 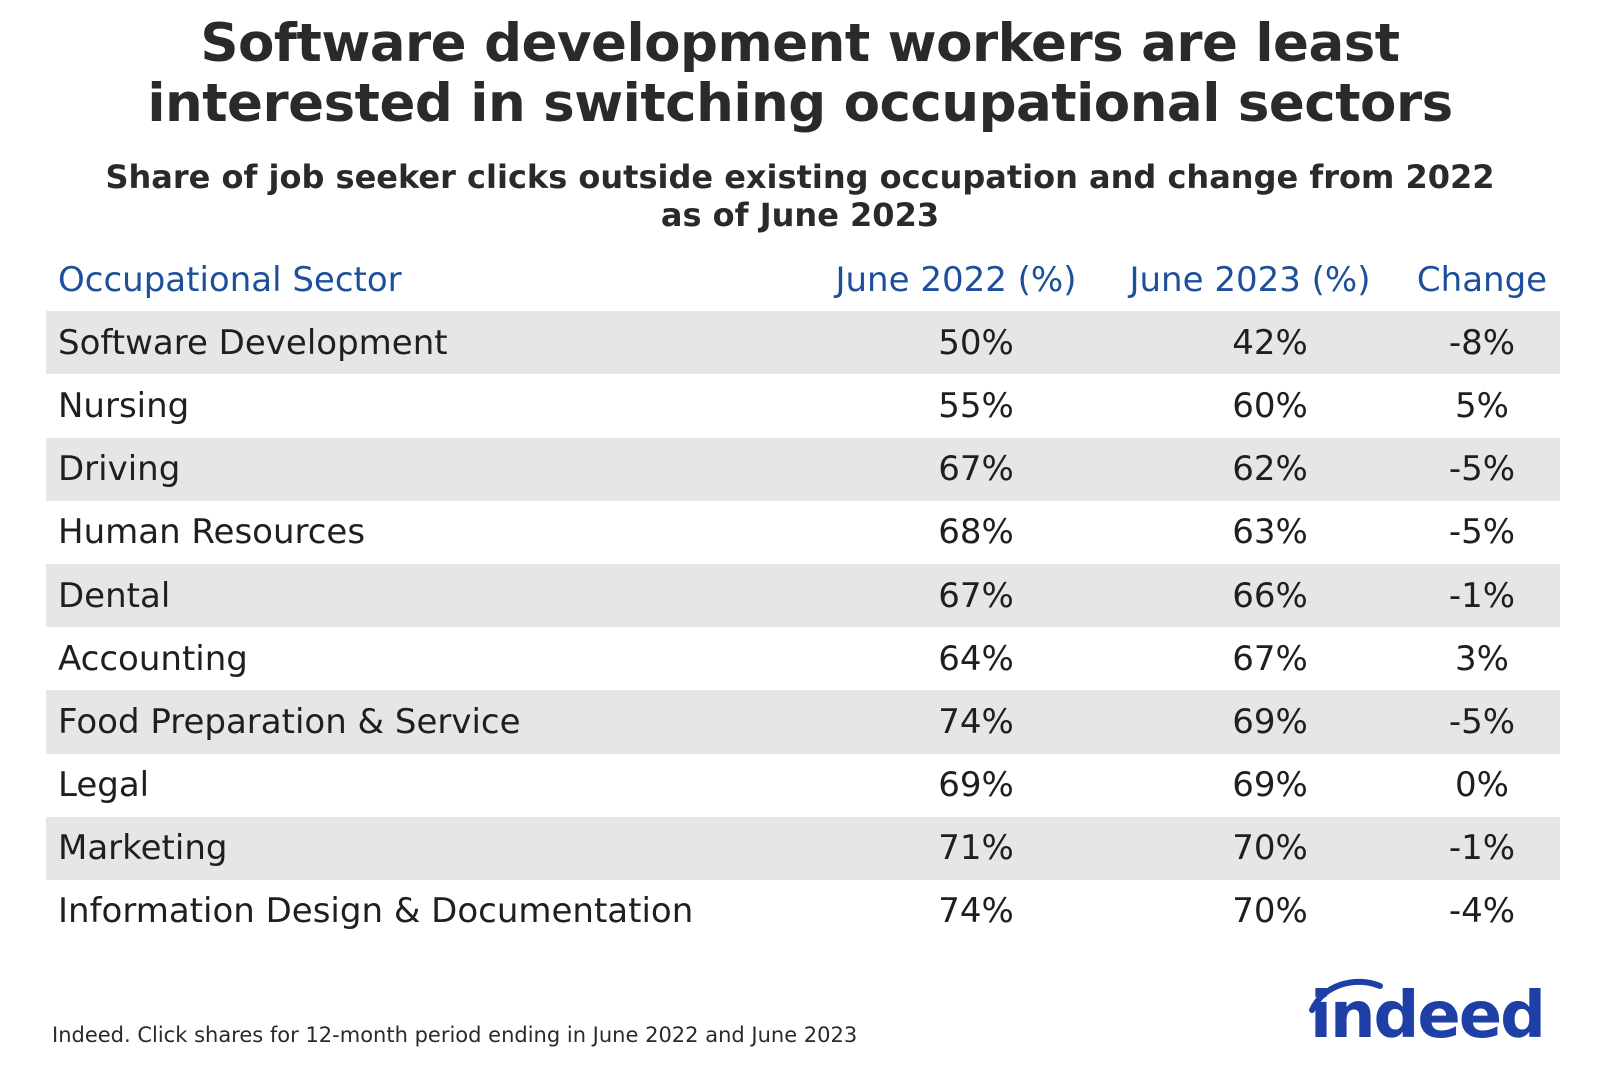 What do you see at coordinates (143, 848) in the screenshot?
I see `cell-sector: Marketing` at bounding box center [143, 848].